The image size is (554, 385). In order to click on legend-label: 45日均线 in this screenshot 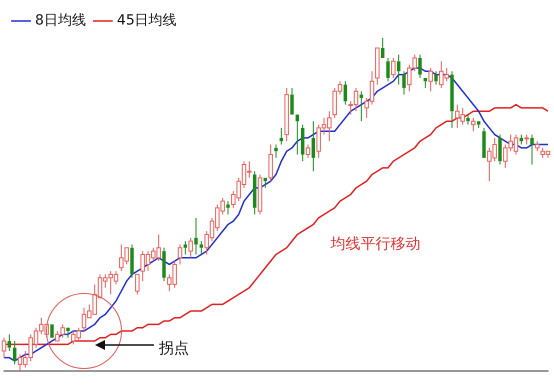, I will do `click(146, 20)`.